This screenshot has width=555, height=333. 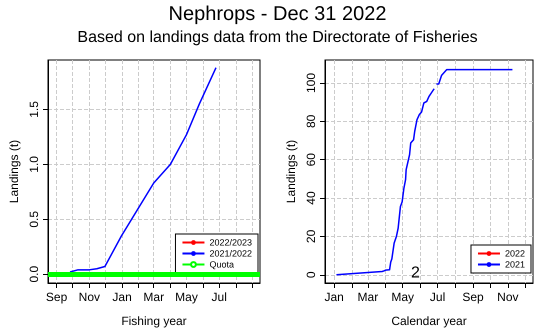 What do you see at coordinates (154, 321) in the screenshot?
I see `x-axis-title: Fishing year` at bounding box center [154, 321].